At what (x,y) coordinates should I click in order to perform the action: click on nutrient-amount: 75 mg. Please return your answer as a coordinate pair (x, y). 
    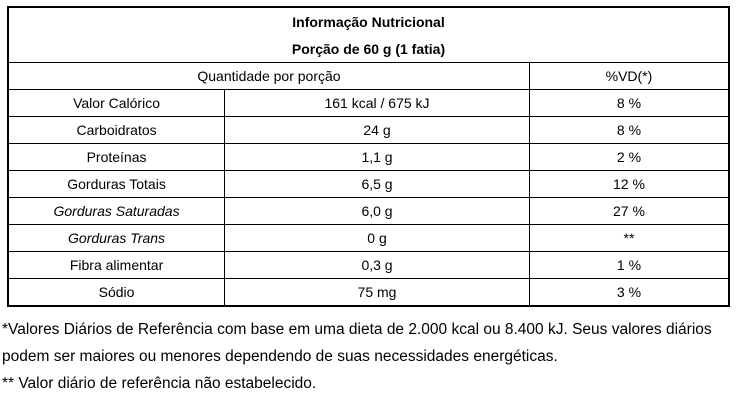
    Looking at the image, I should click on (377, 292).